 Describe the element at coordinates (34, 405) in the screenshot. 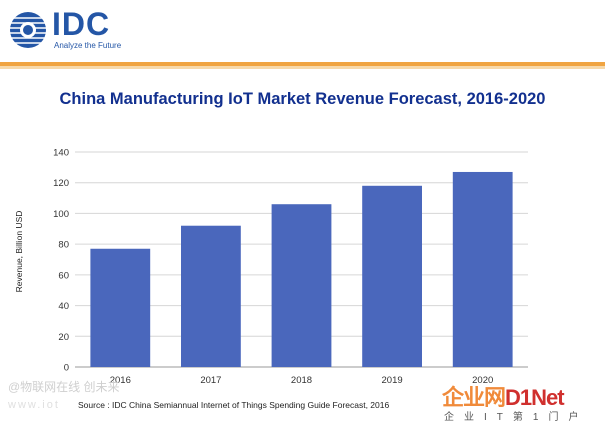

I see `watermark-left-url: www.iot` at that location.